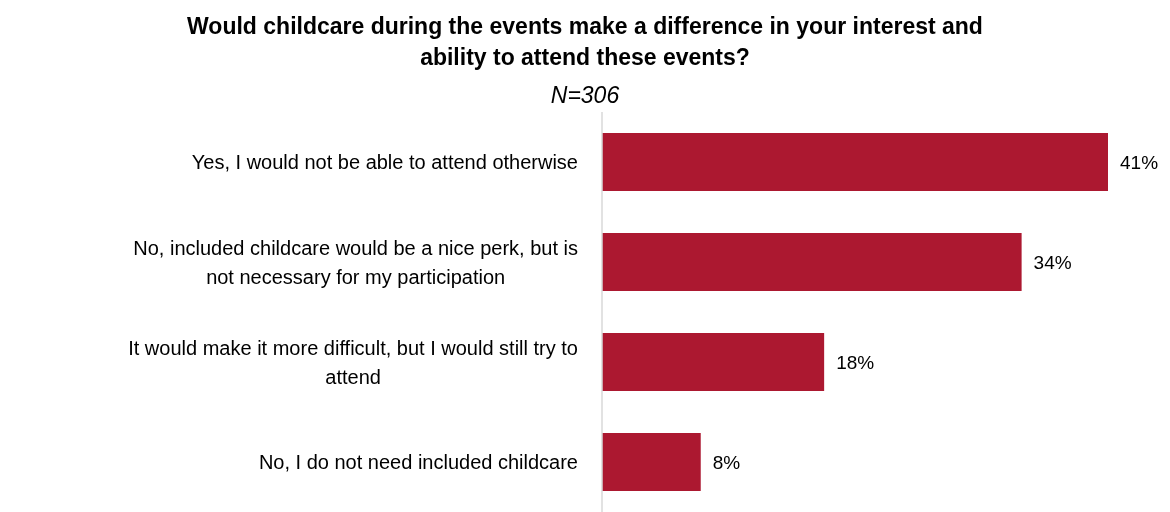 This screenshot has height=512, width=1170. Describe the element at coordinates (384, 162) in the screenshot. I see `y-tick-label: Yes, I would not be able to attend otherwise` at that location.